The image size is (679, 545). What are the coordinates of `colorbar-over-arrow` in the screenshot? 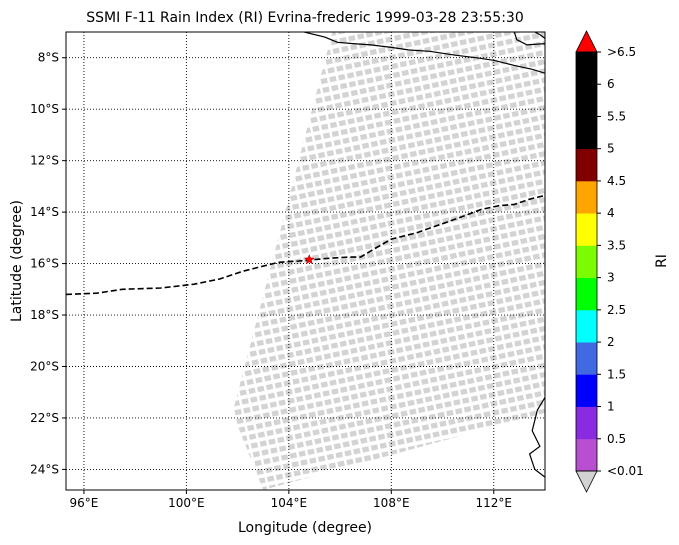 It's located at (586, 41).